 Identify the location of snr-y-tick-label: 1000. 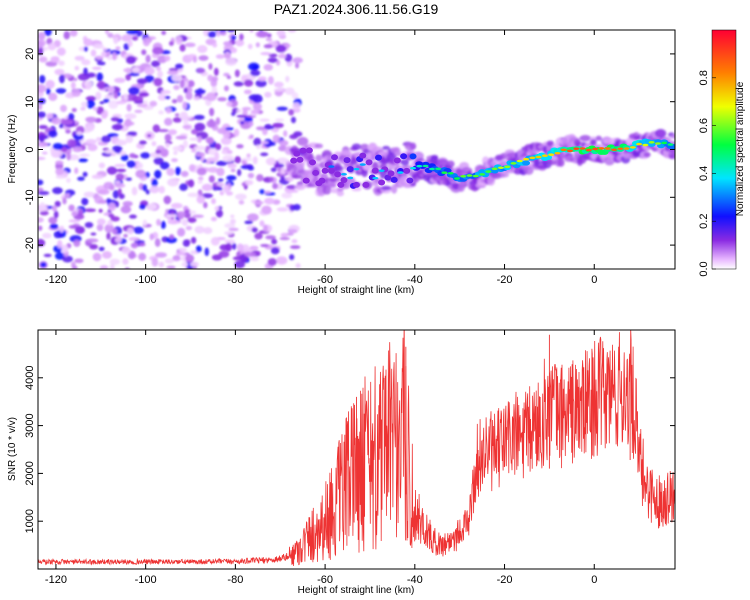
(30, 521).